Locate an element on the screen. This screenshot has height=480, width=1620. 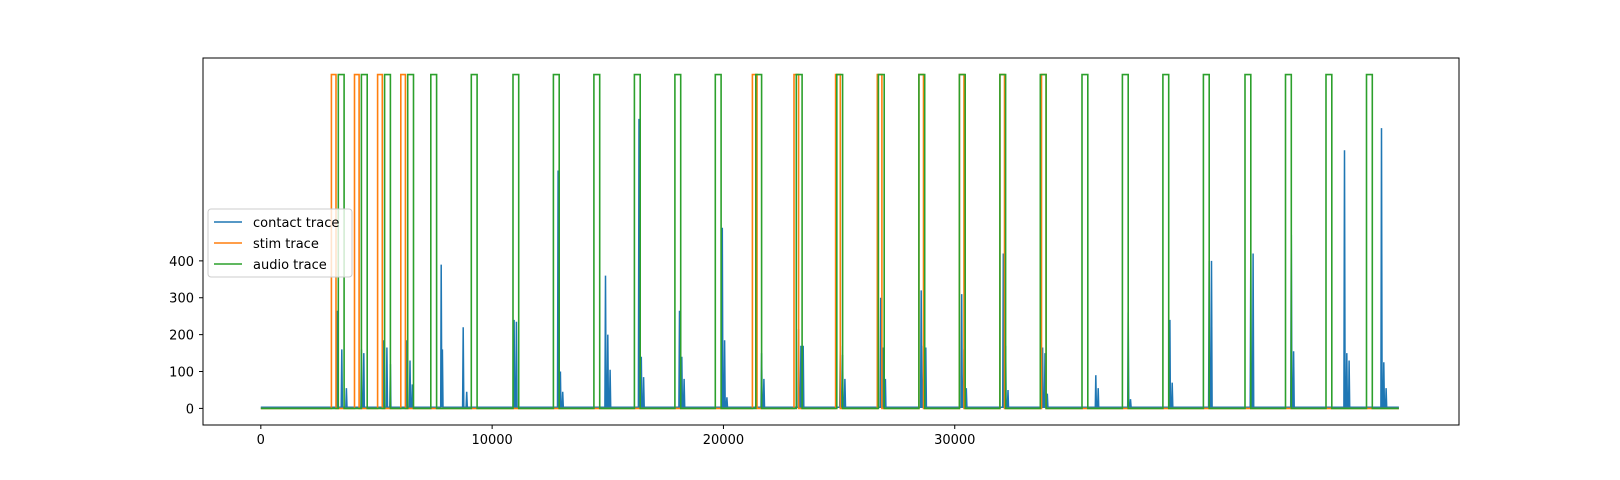
y-tick-label: 300 is located at coordinates (181, 299).